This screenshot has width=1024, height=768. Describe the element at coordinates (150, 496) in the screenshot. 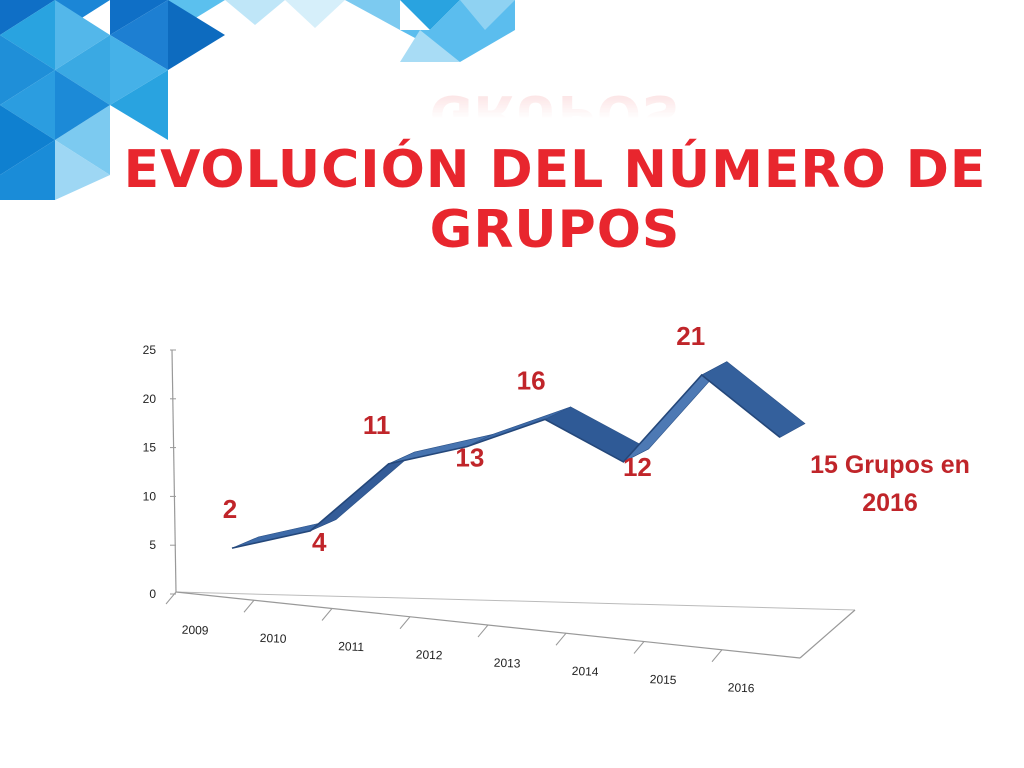

I see `y-tick-label: 10` at that location.